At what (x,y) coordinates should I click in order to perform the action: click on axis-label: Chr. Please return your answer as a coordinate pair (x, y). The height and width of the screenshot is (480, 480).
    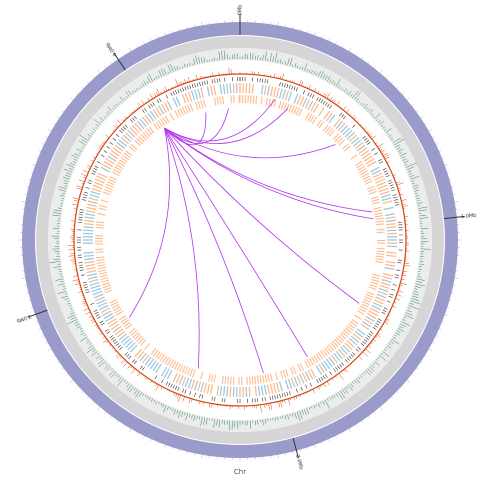
    Looking at the image, I should click on (240, 472).